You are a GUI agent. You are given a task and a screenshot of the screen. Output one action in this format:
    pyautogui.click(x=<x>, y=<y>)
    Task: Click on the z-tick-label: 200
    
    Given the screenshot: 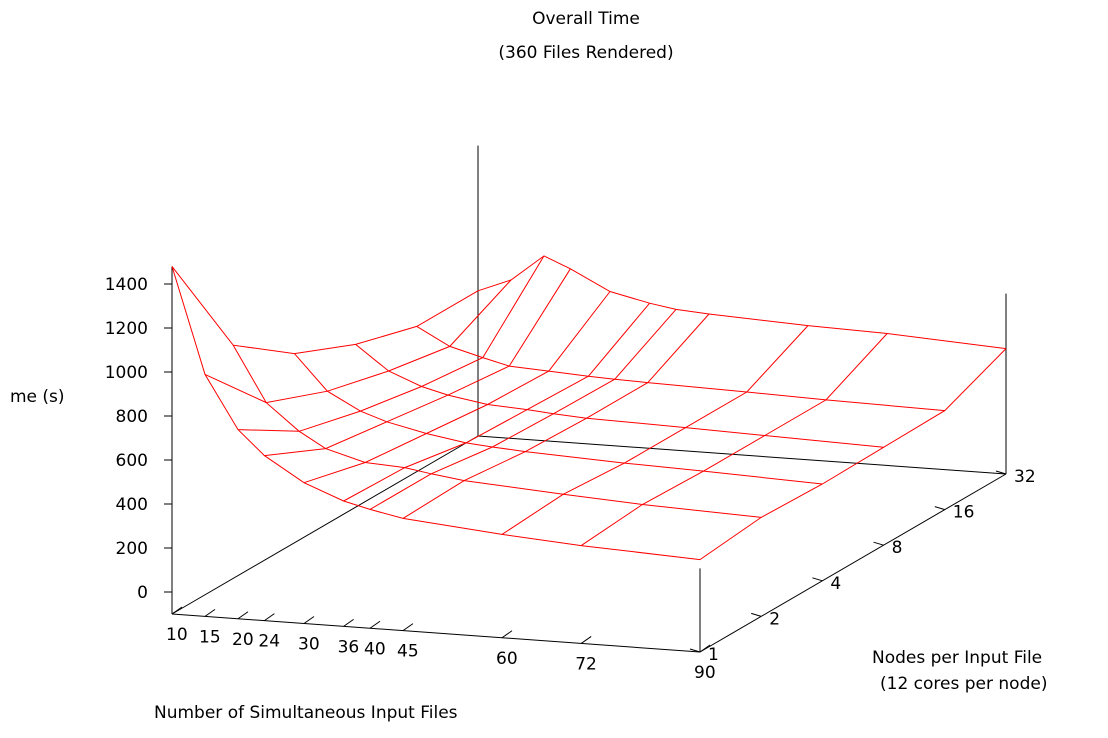 What is the action you would take?
    pyautogui.click(x=132, y=549)
    